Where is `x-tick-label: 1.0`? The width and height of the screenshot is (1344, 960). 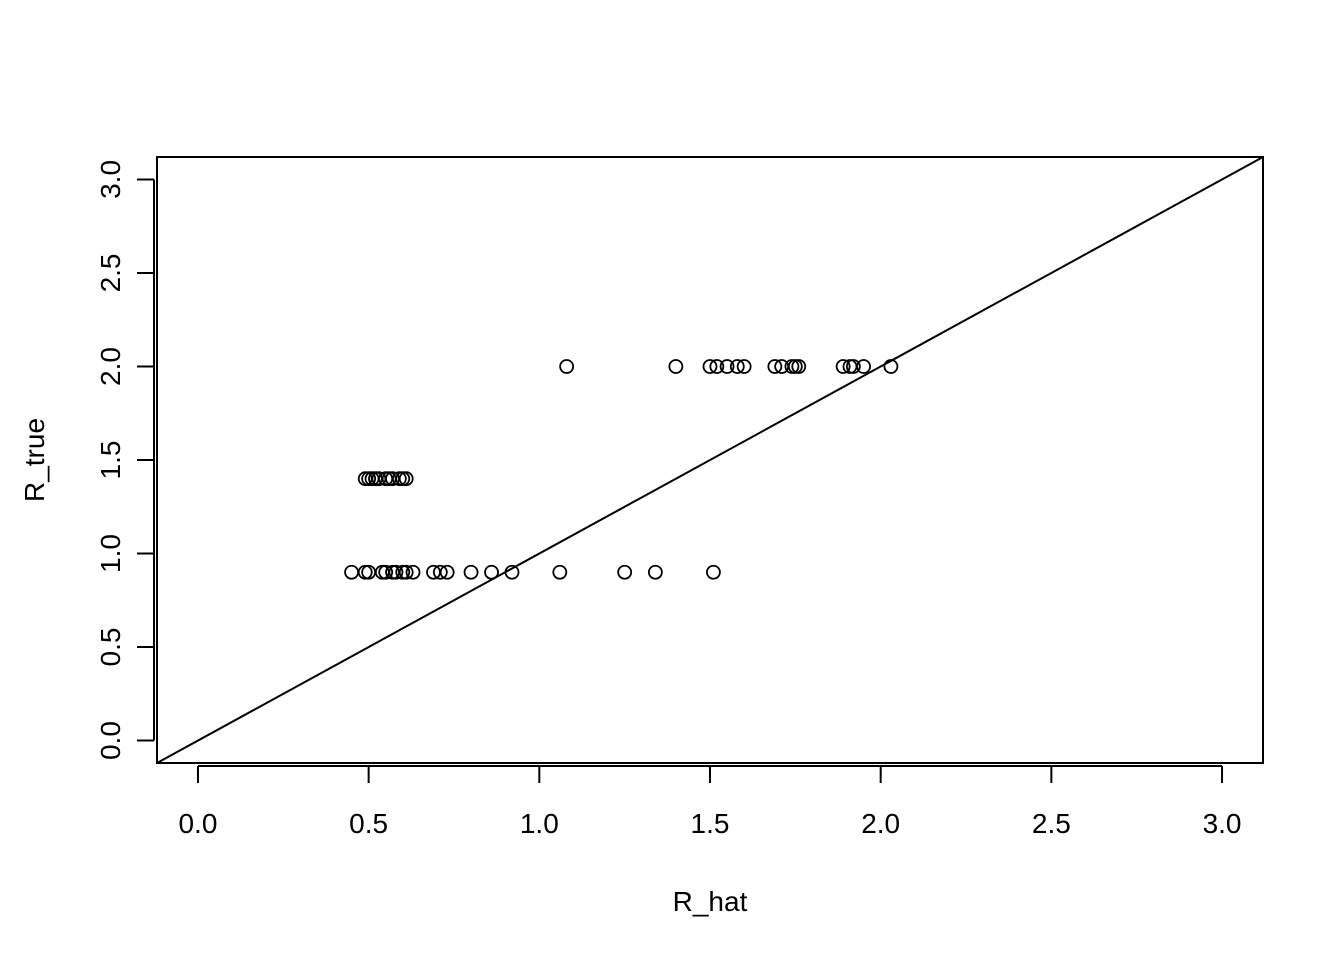 x-tick-label: 1.0 is located at coordinates (539, 823).